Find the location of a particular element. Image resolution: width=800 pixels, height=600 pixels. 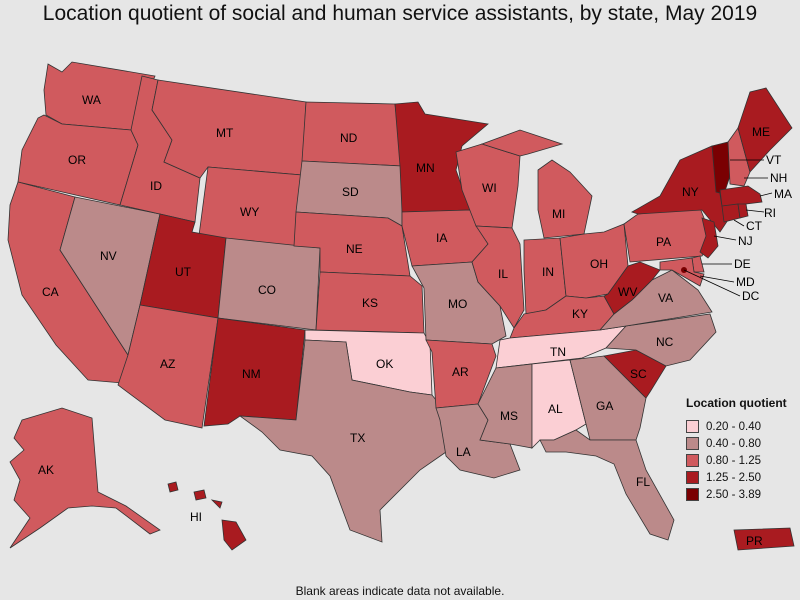

label-dc: DC is located at coordinates (751, 296).